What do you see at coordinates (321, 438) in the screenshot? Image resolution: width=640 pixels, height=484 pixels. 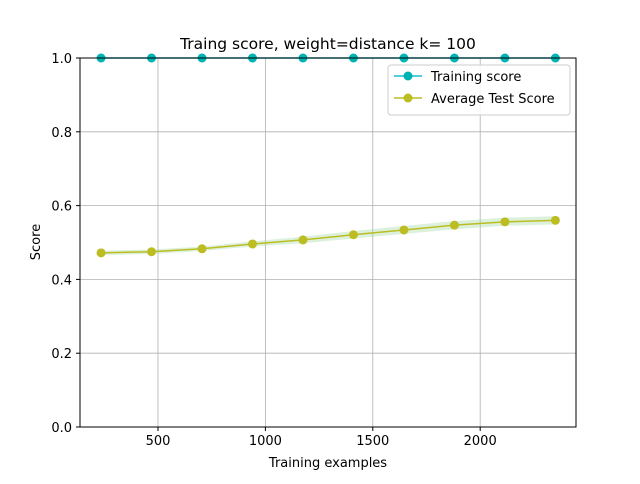 I see `x-axis-ticks: 500 1000 1500 2000` at bounding box center [321, 438].